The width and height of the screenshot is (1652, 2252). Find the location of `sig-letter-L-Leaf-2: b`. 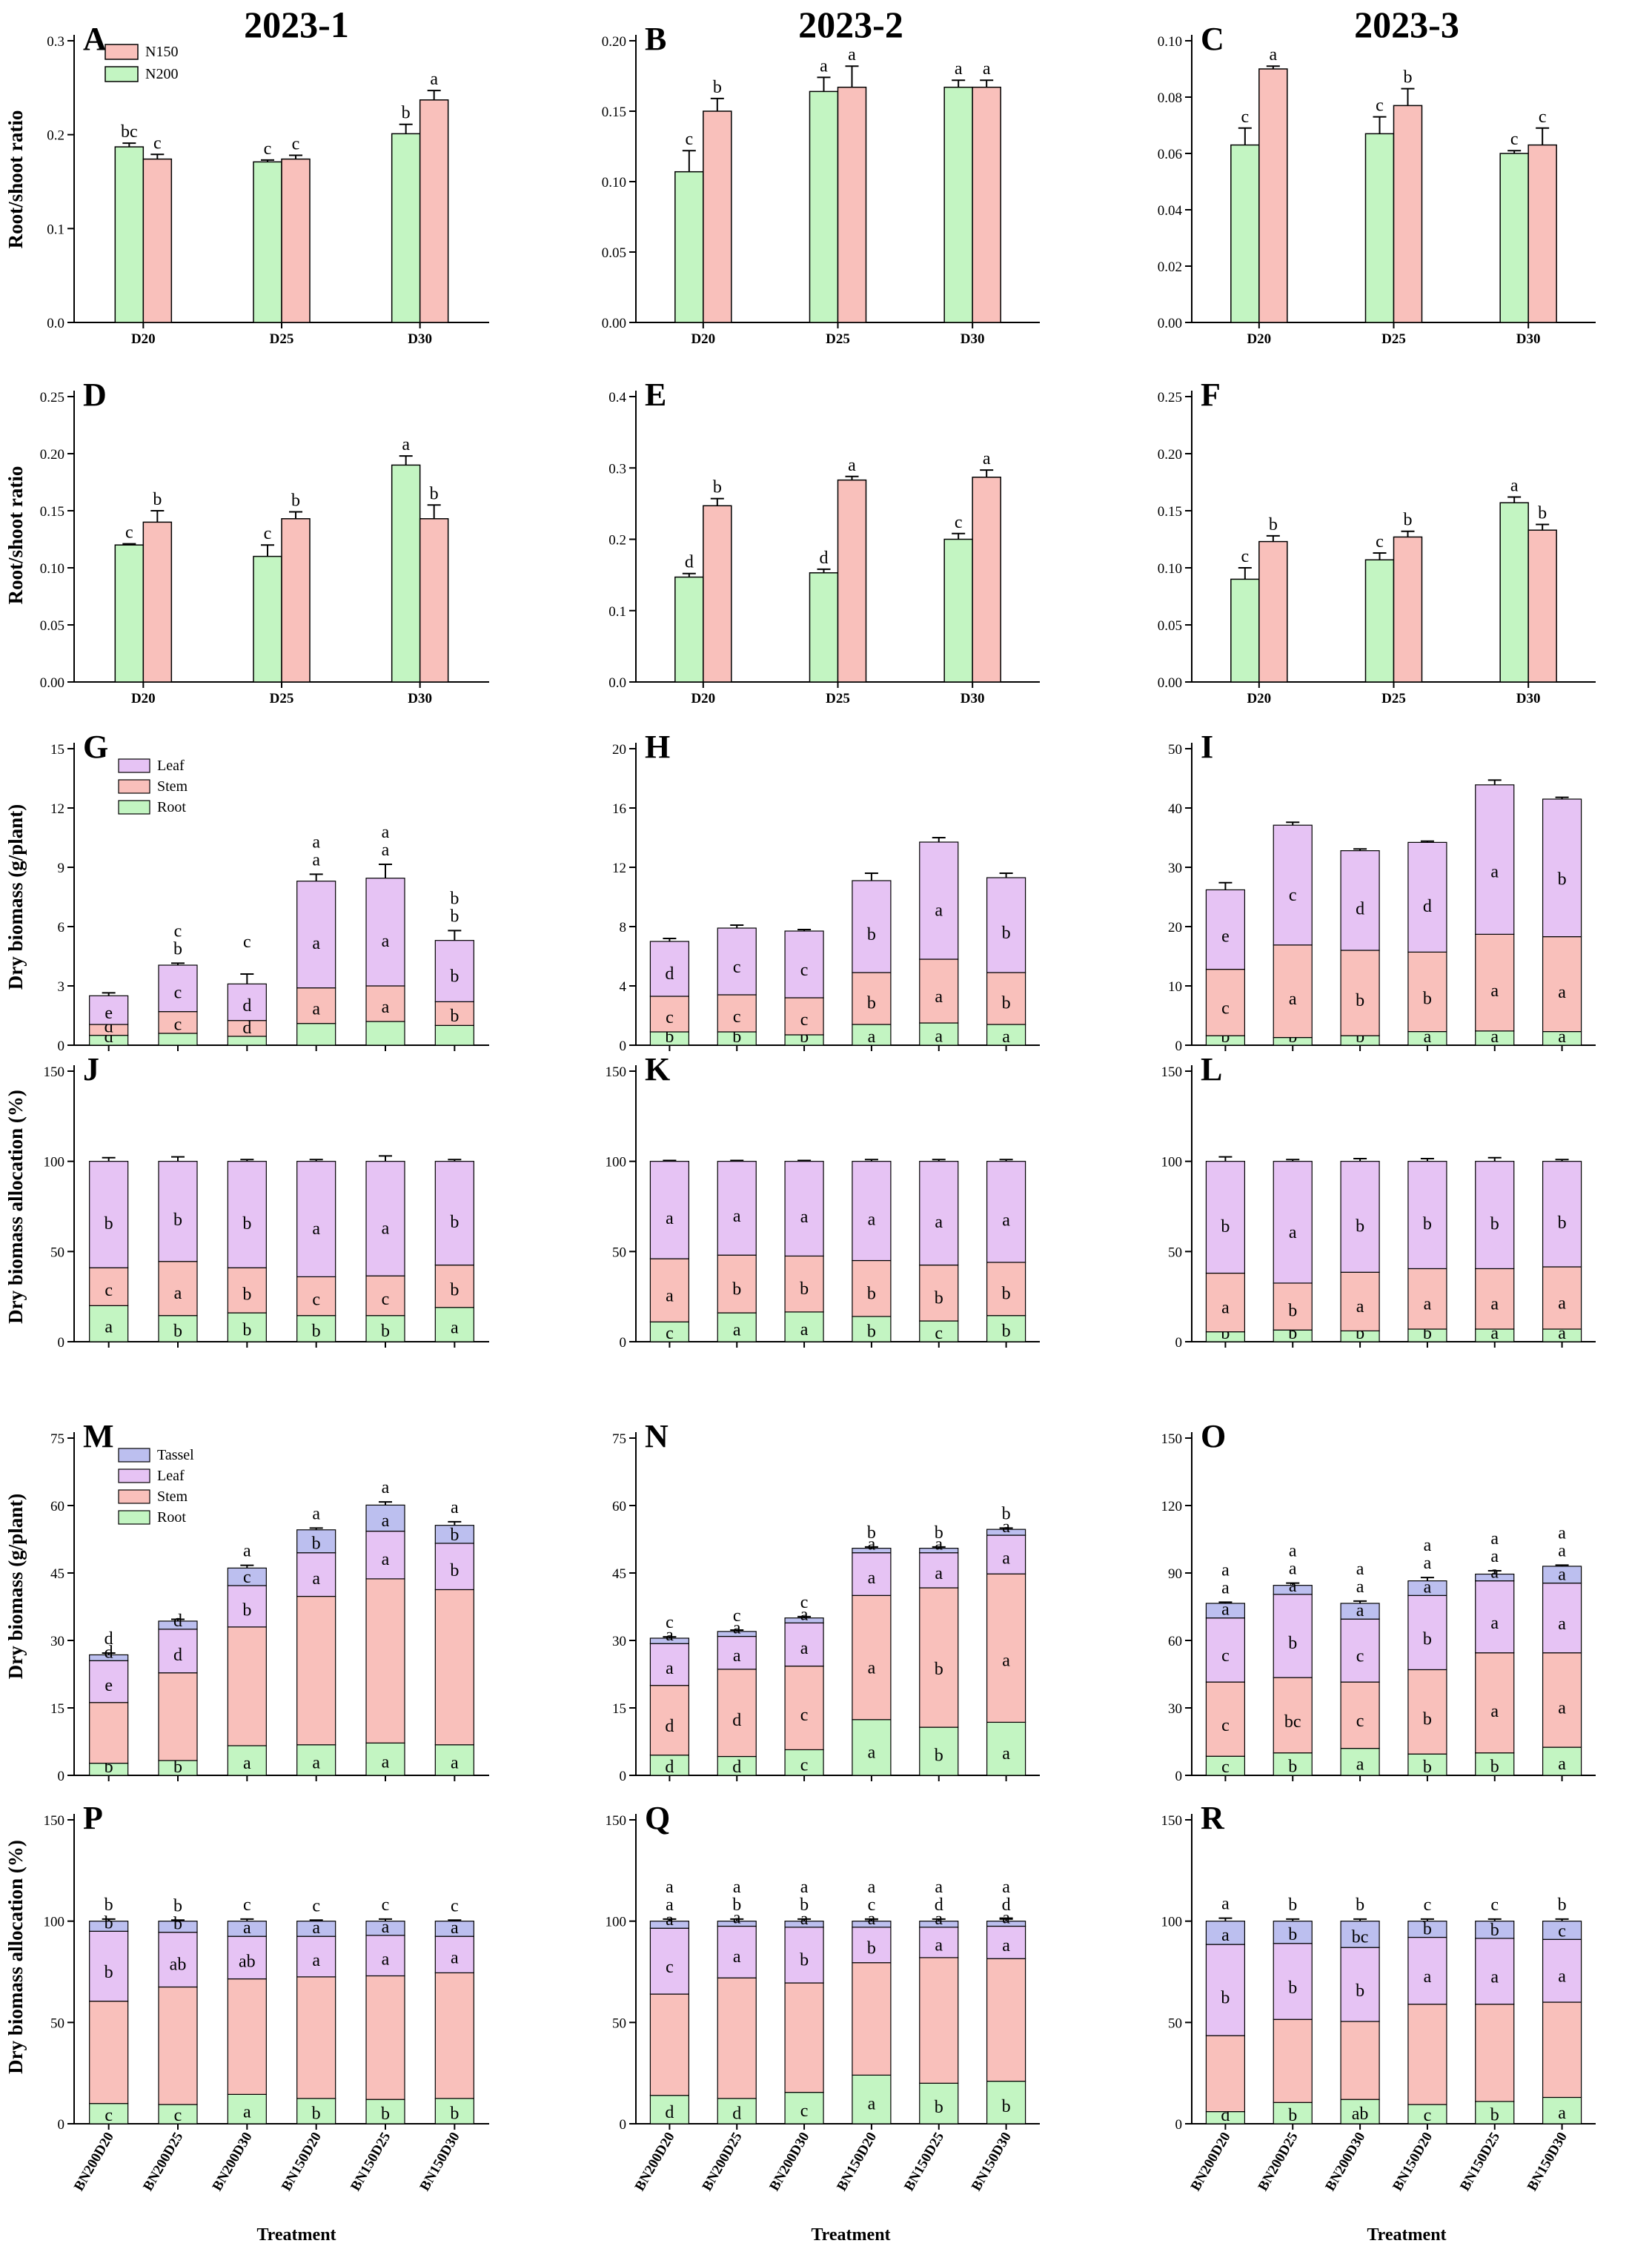

sig-letter-L-Leaf-2: b is located at coordinates (1360, 1226).